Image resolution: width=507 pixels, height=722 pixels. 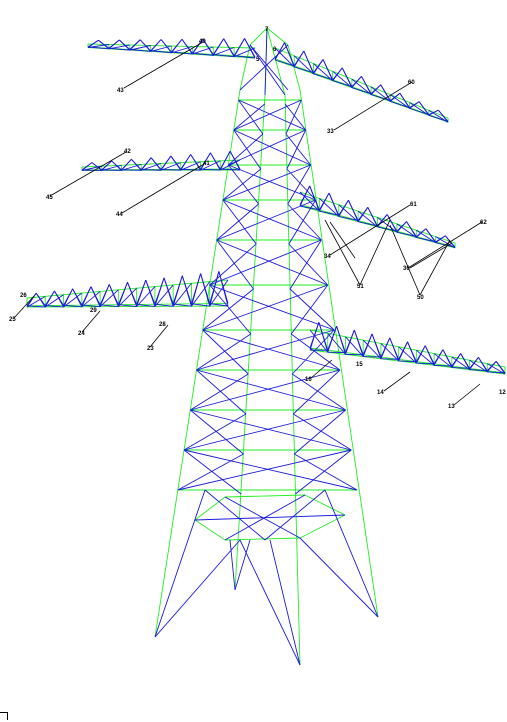 What do you see at coordinates (451, 407) in the screenshot?
I see `node-label-13: 13` at bounding box center [451, 407].